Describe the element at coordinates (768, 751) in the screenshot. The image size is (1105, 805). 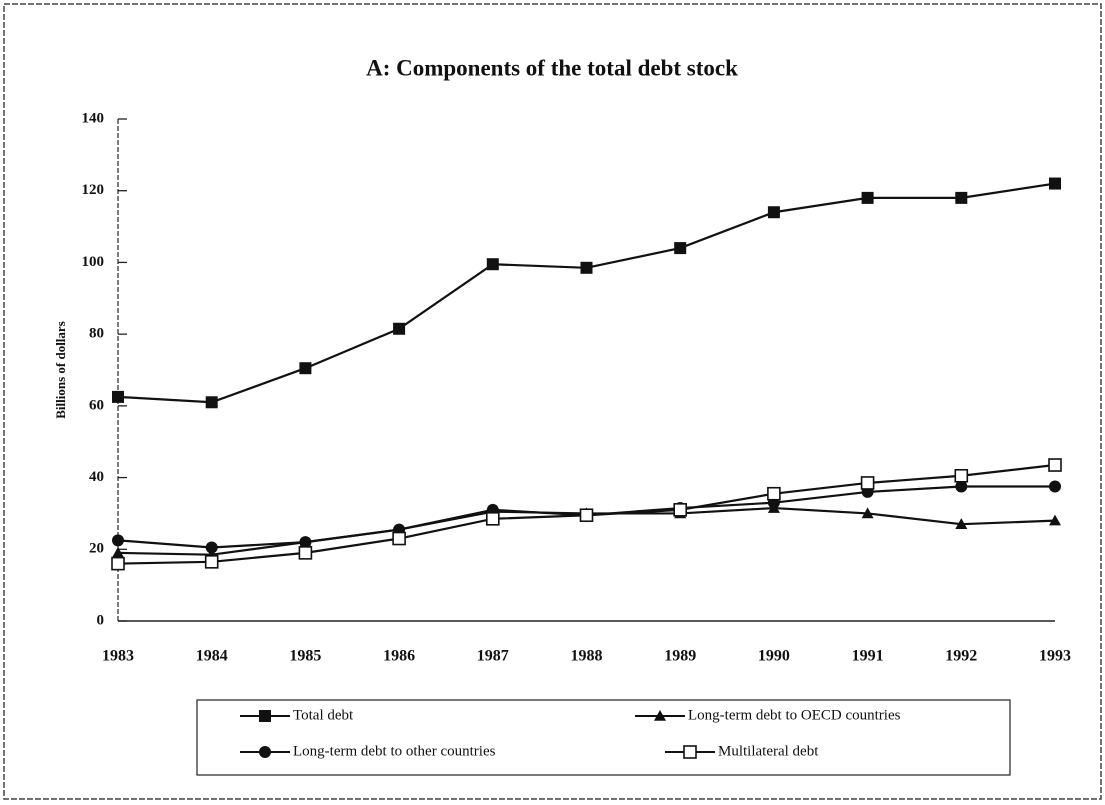
I see `legend-label: Multilateral debt` at that location.